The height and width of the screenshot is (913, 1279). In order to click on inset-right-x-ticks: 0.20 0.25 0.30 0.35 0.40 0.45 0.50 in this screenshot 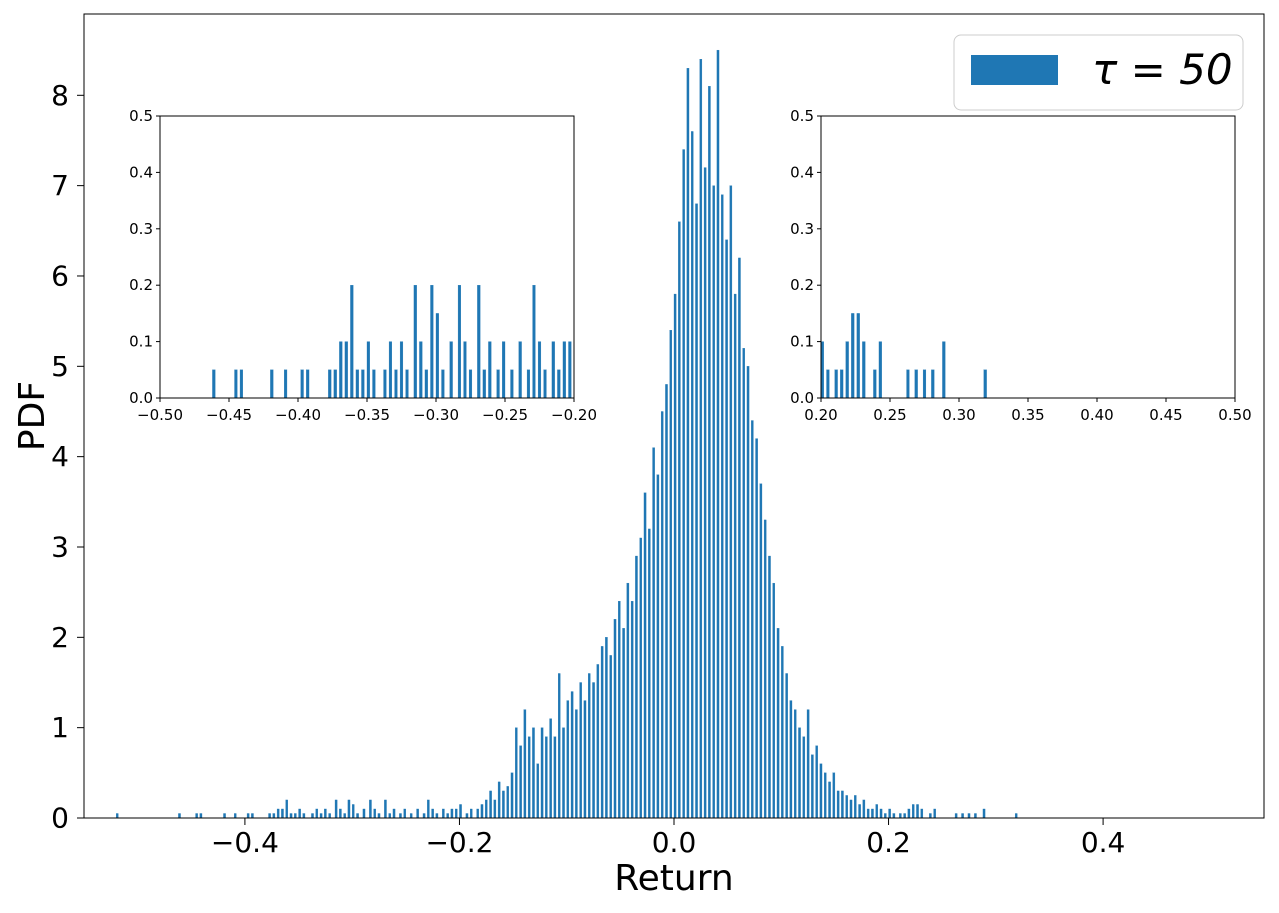, I will do `click(1028, 411)`.